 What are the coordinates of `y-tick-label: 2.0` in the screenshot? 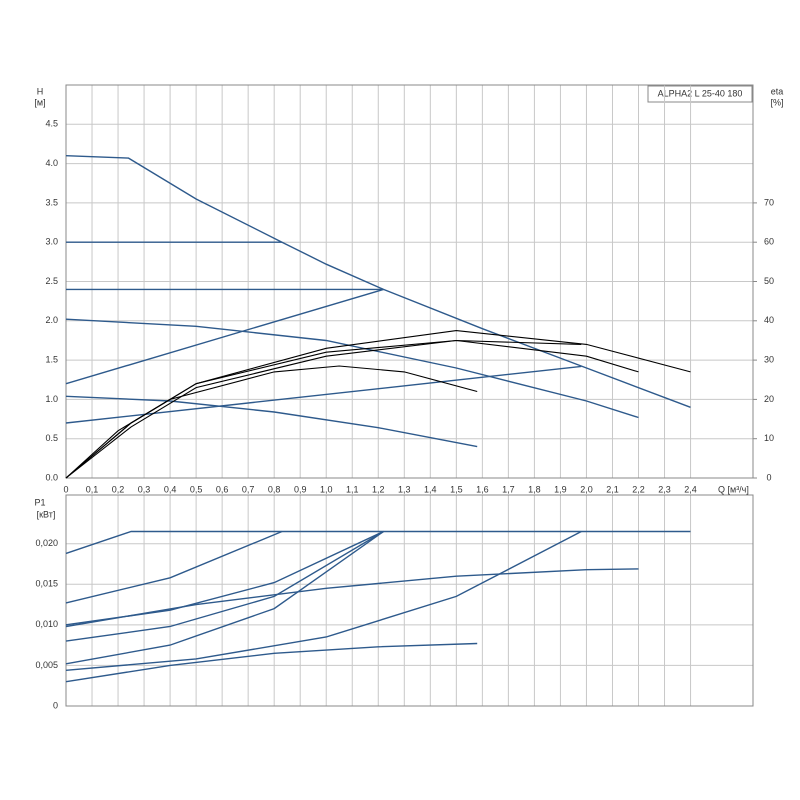 It's located at (51, 320).